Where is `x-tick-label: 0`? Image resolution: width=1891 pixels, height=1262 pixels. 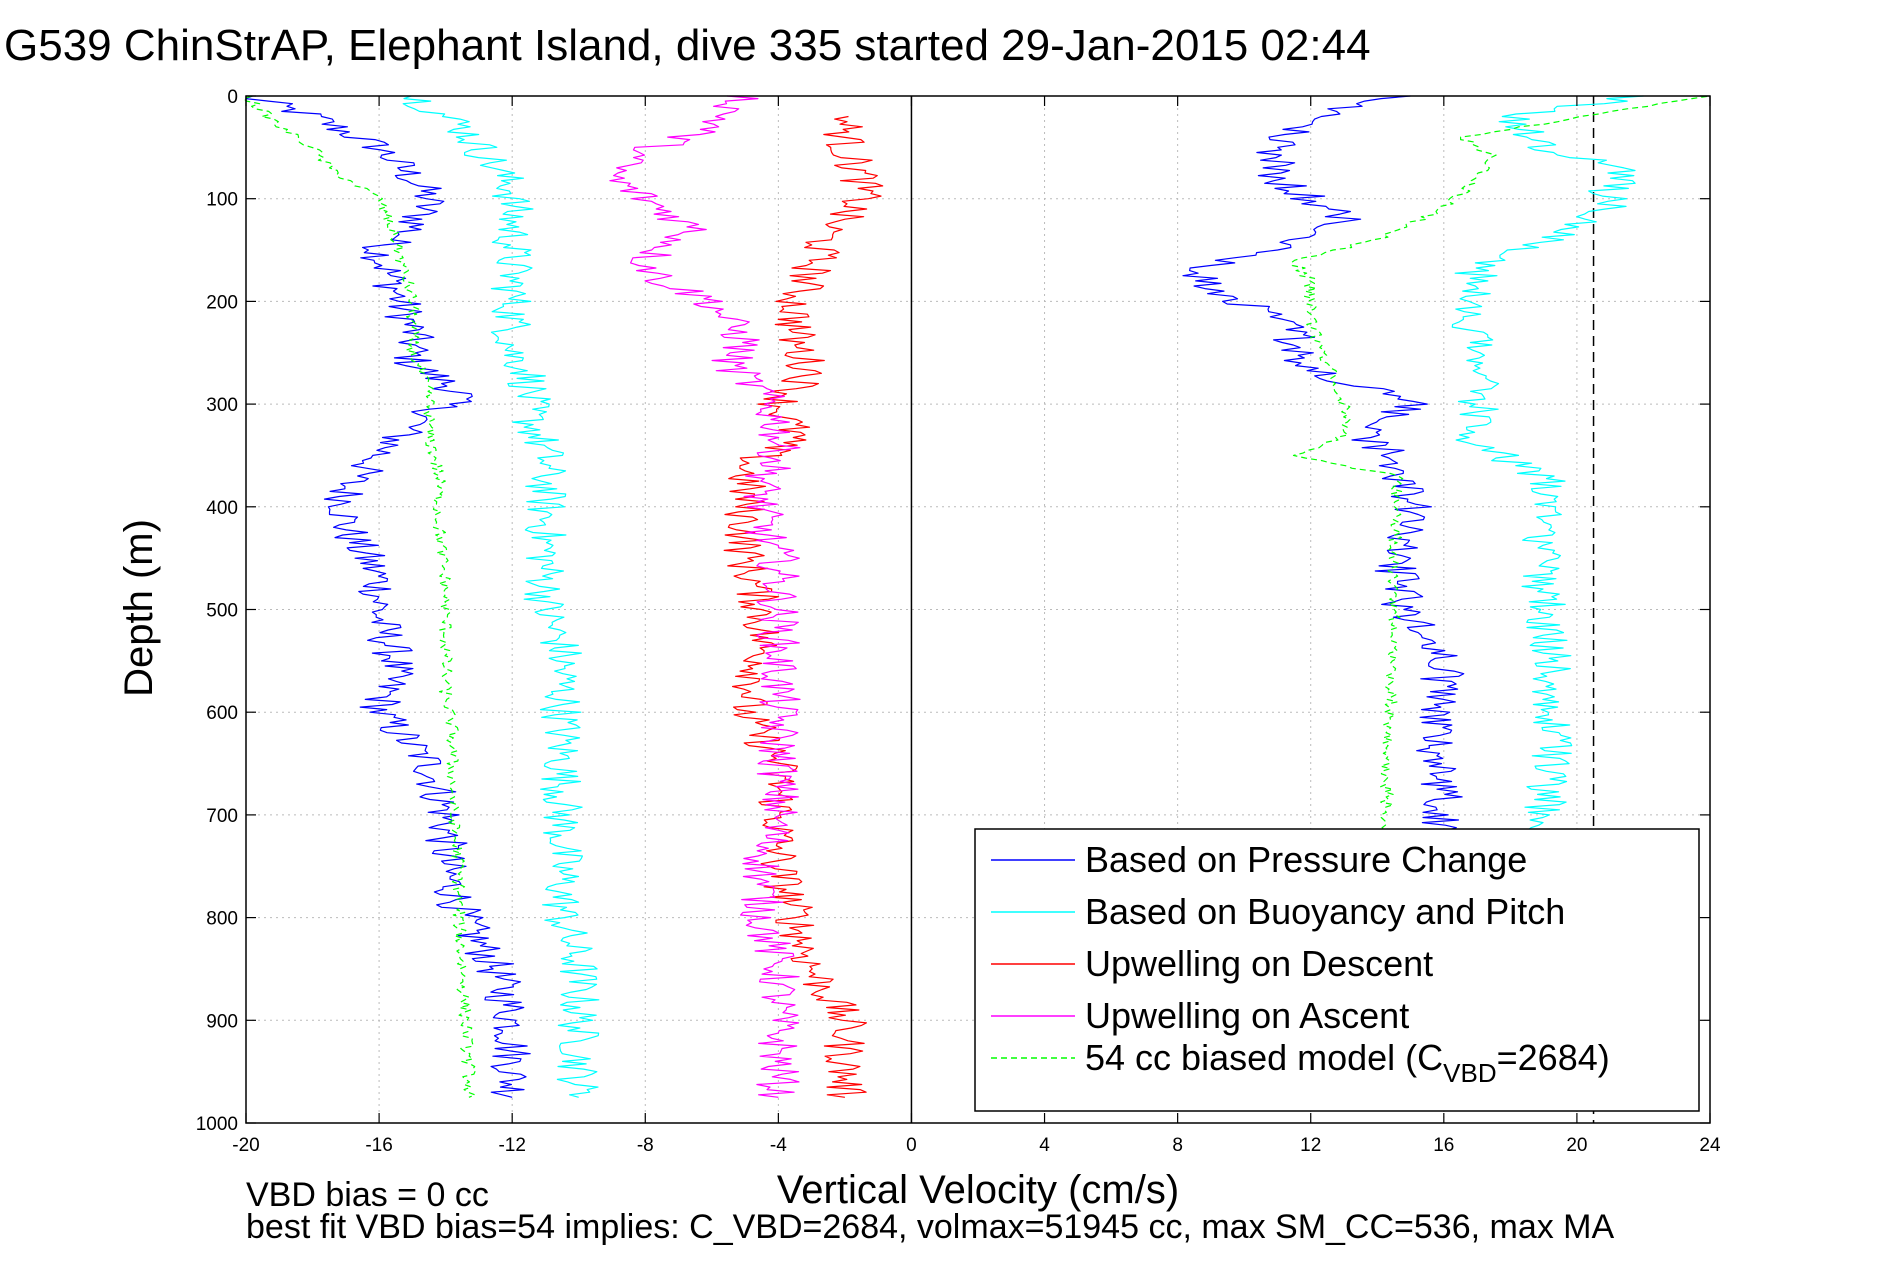 x-tick-label: 0 is located at coordinates (911, 1145).